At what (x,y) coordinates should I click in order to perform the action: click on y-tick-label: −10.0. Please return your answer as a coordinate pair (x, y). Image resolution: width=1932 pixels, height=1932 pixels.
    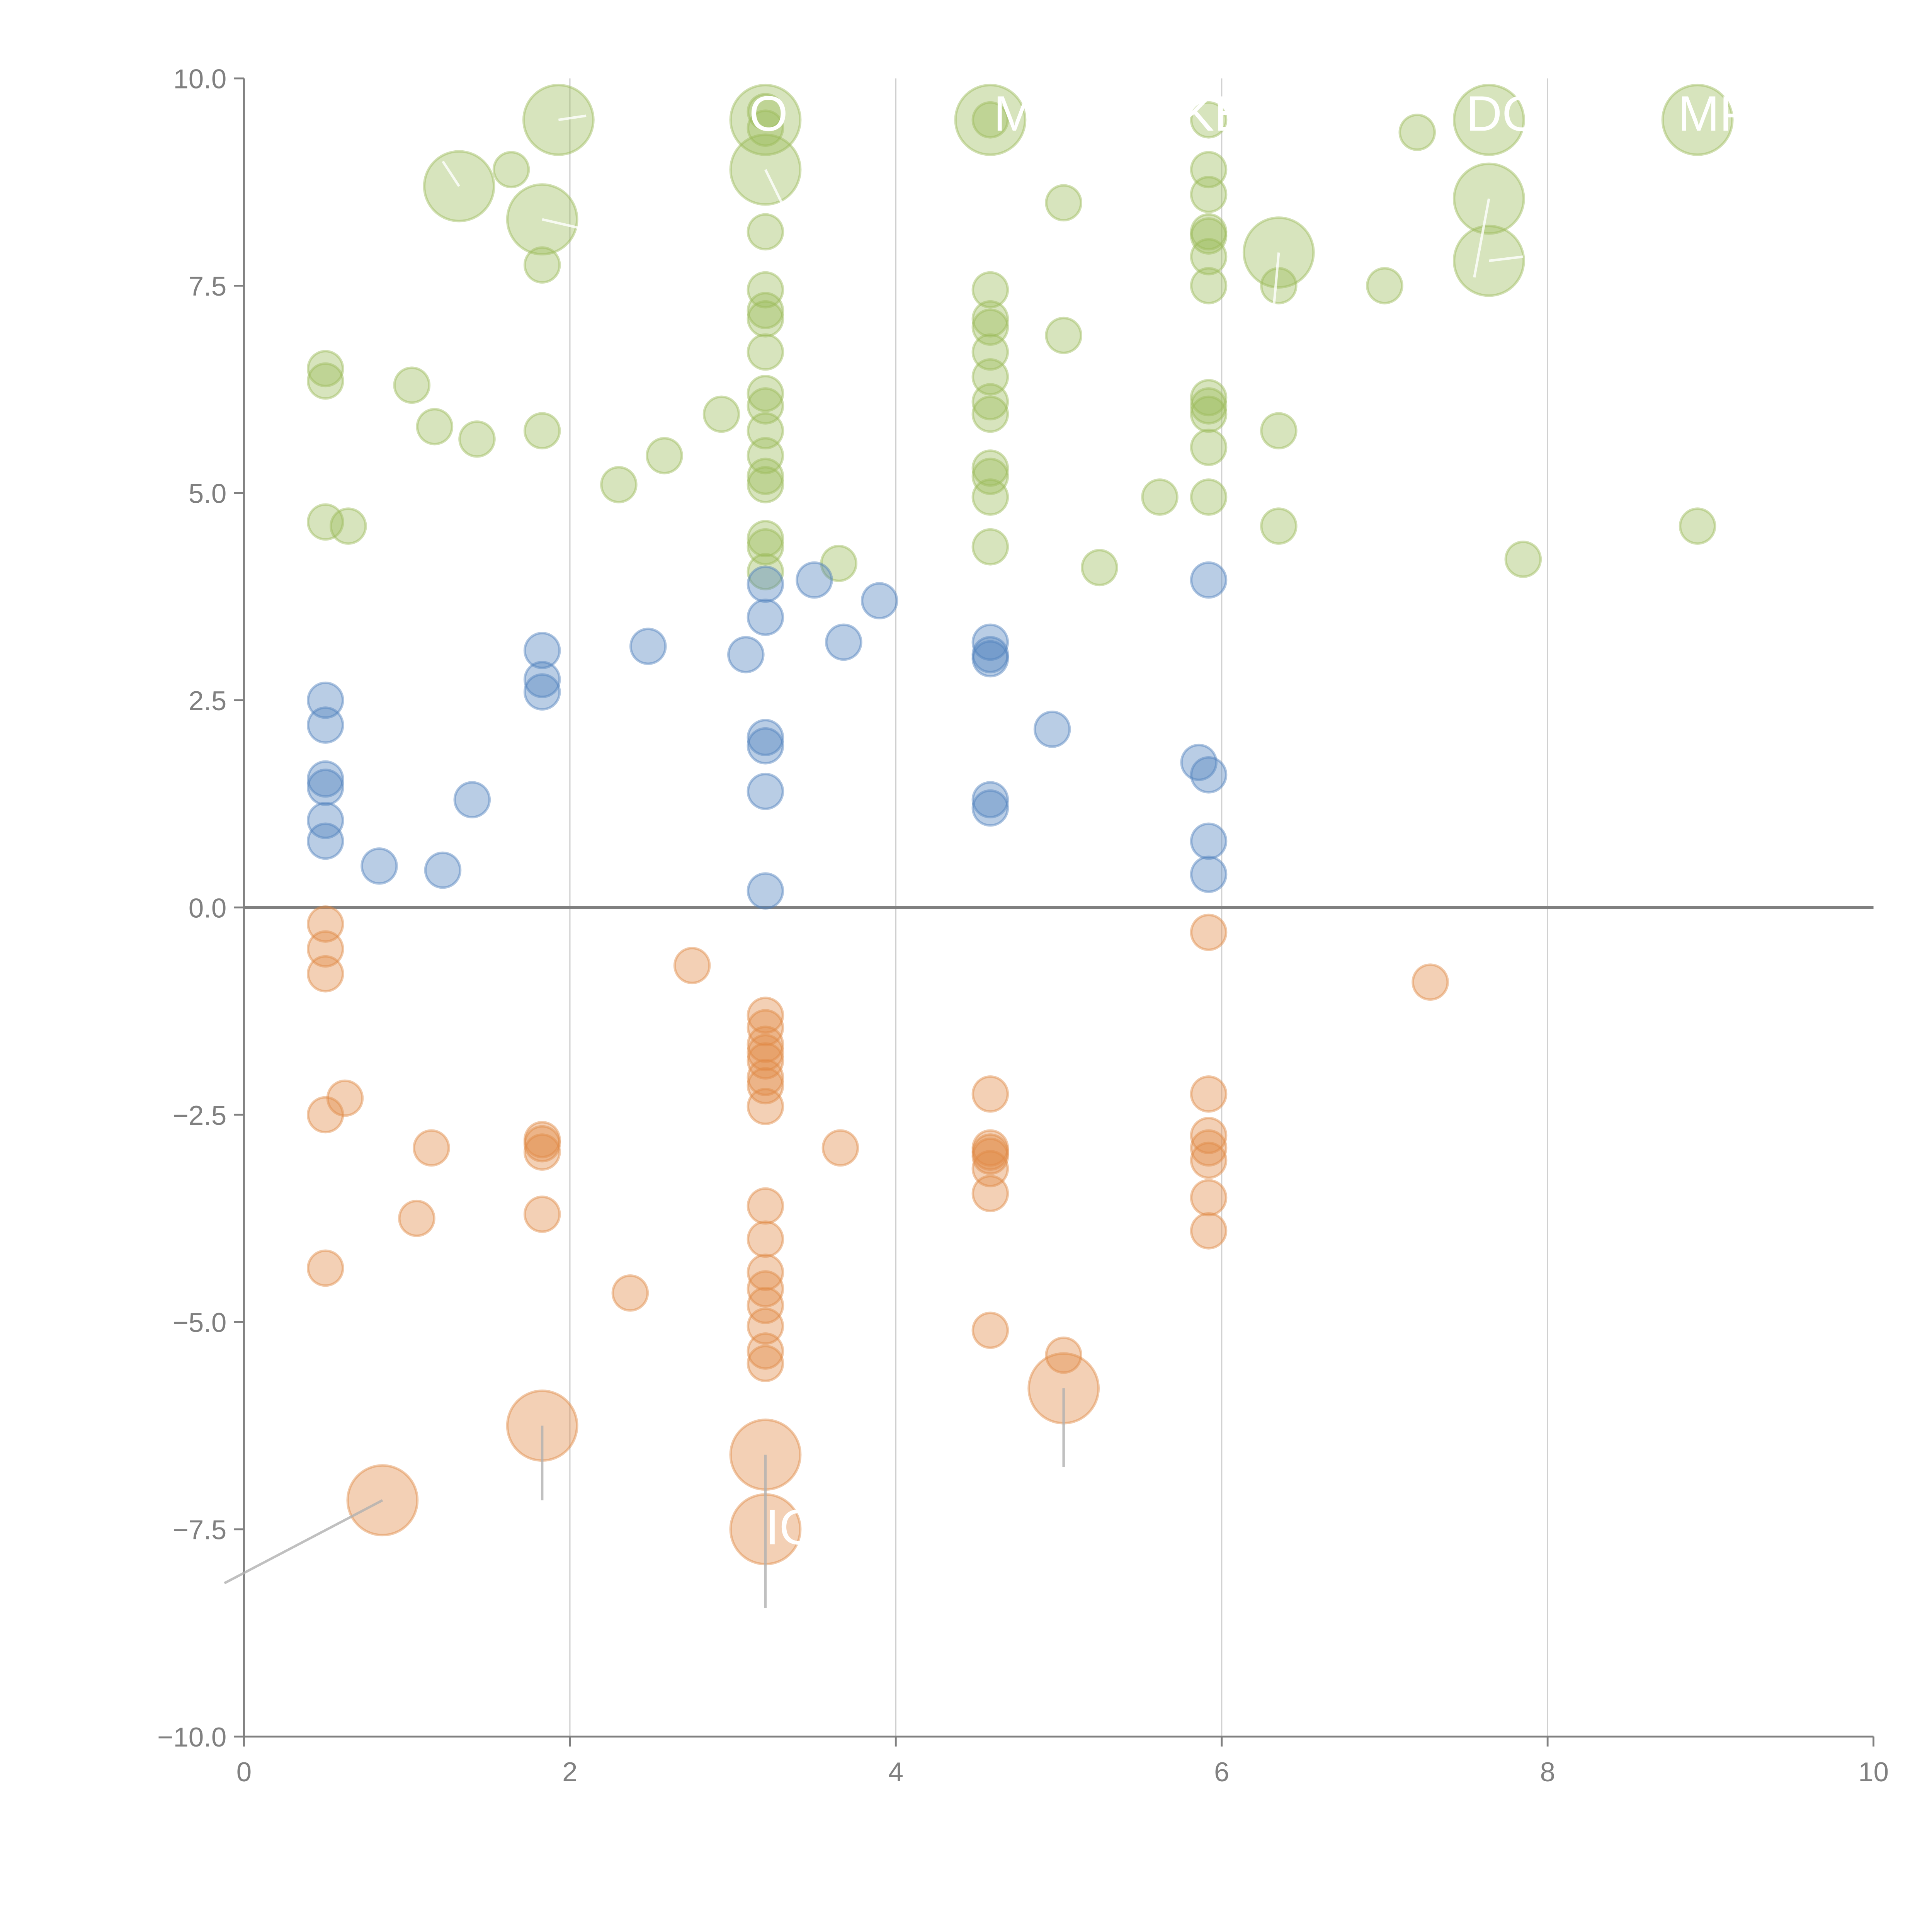
    Looking at the image, I should click on (192, 1738).